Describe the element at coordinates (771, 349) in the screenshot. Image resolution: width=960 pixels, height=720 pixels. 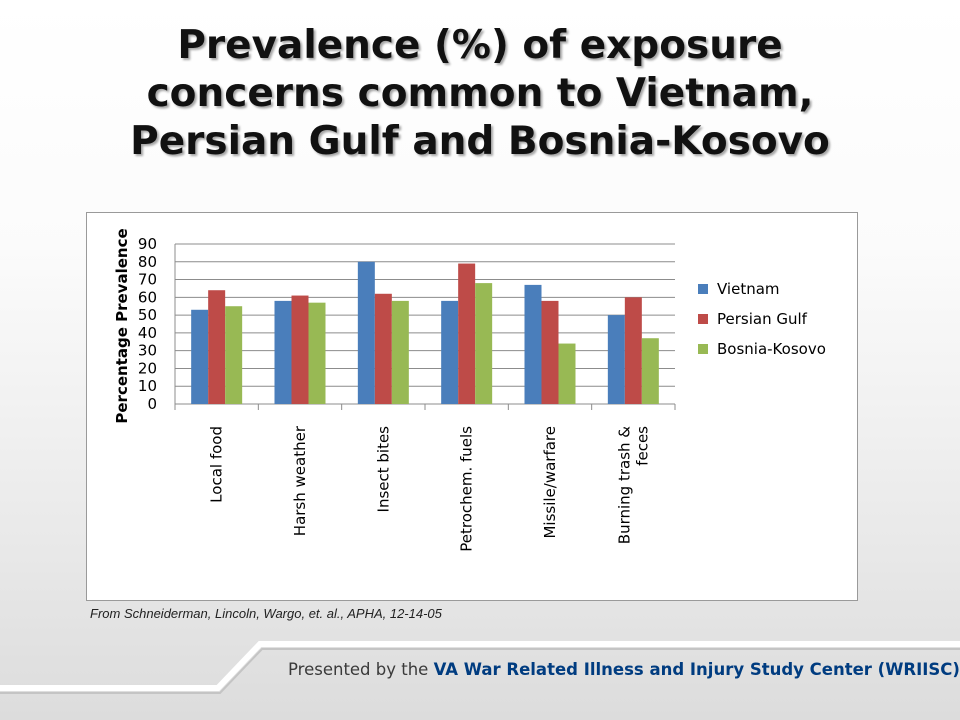
I see `legend-label: Bosnia-Kosovo` at that location.